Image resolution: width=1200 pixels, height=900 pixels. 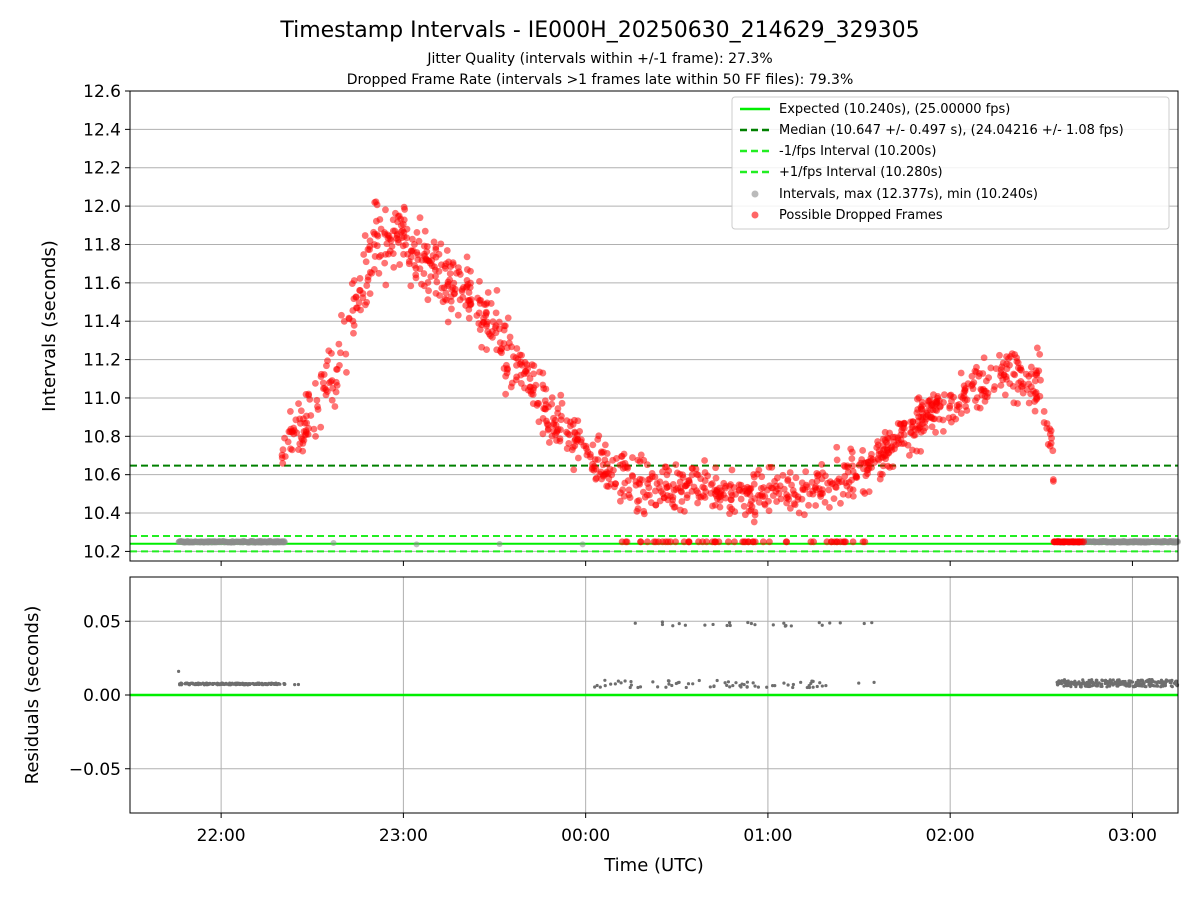 What do you see at coordinates (861, 172) in the screenshot?
I see `legend-label-plus-fps: +1/fps Interval (10.280s)` at bounding box center [861, 172].